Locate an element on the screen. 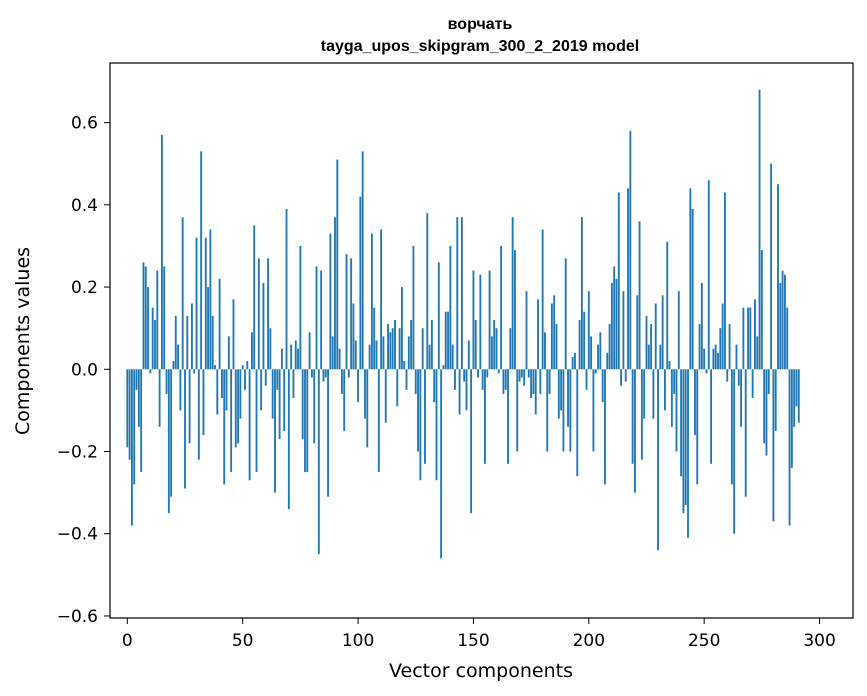  chart-title: ворчать is located at coordinates (480, 24).